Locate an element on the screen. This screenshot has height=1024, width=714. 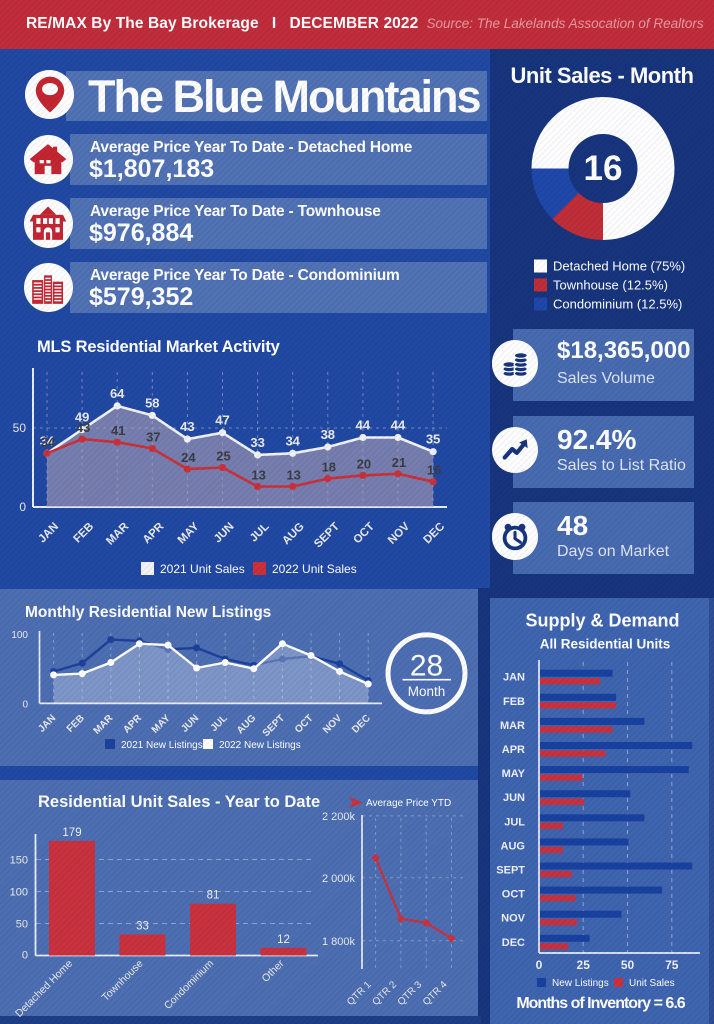
svg-text: 35 is located at coordinates (433, 439).